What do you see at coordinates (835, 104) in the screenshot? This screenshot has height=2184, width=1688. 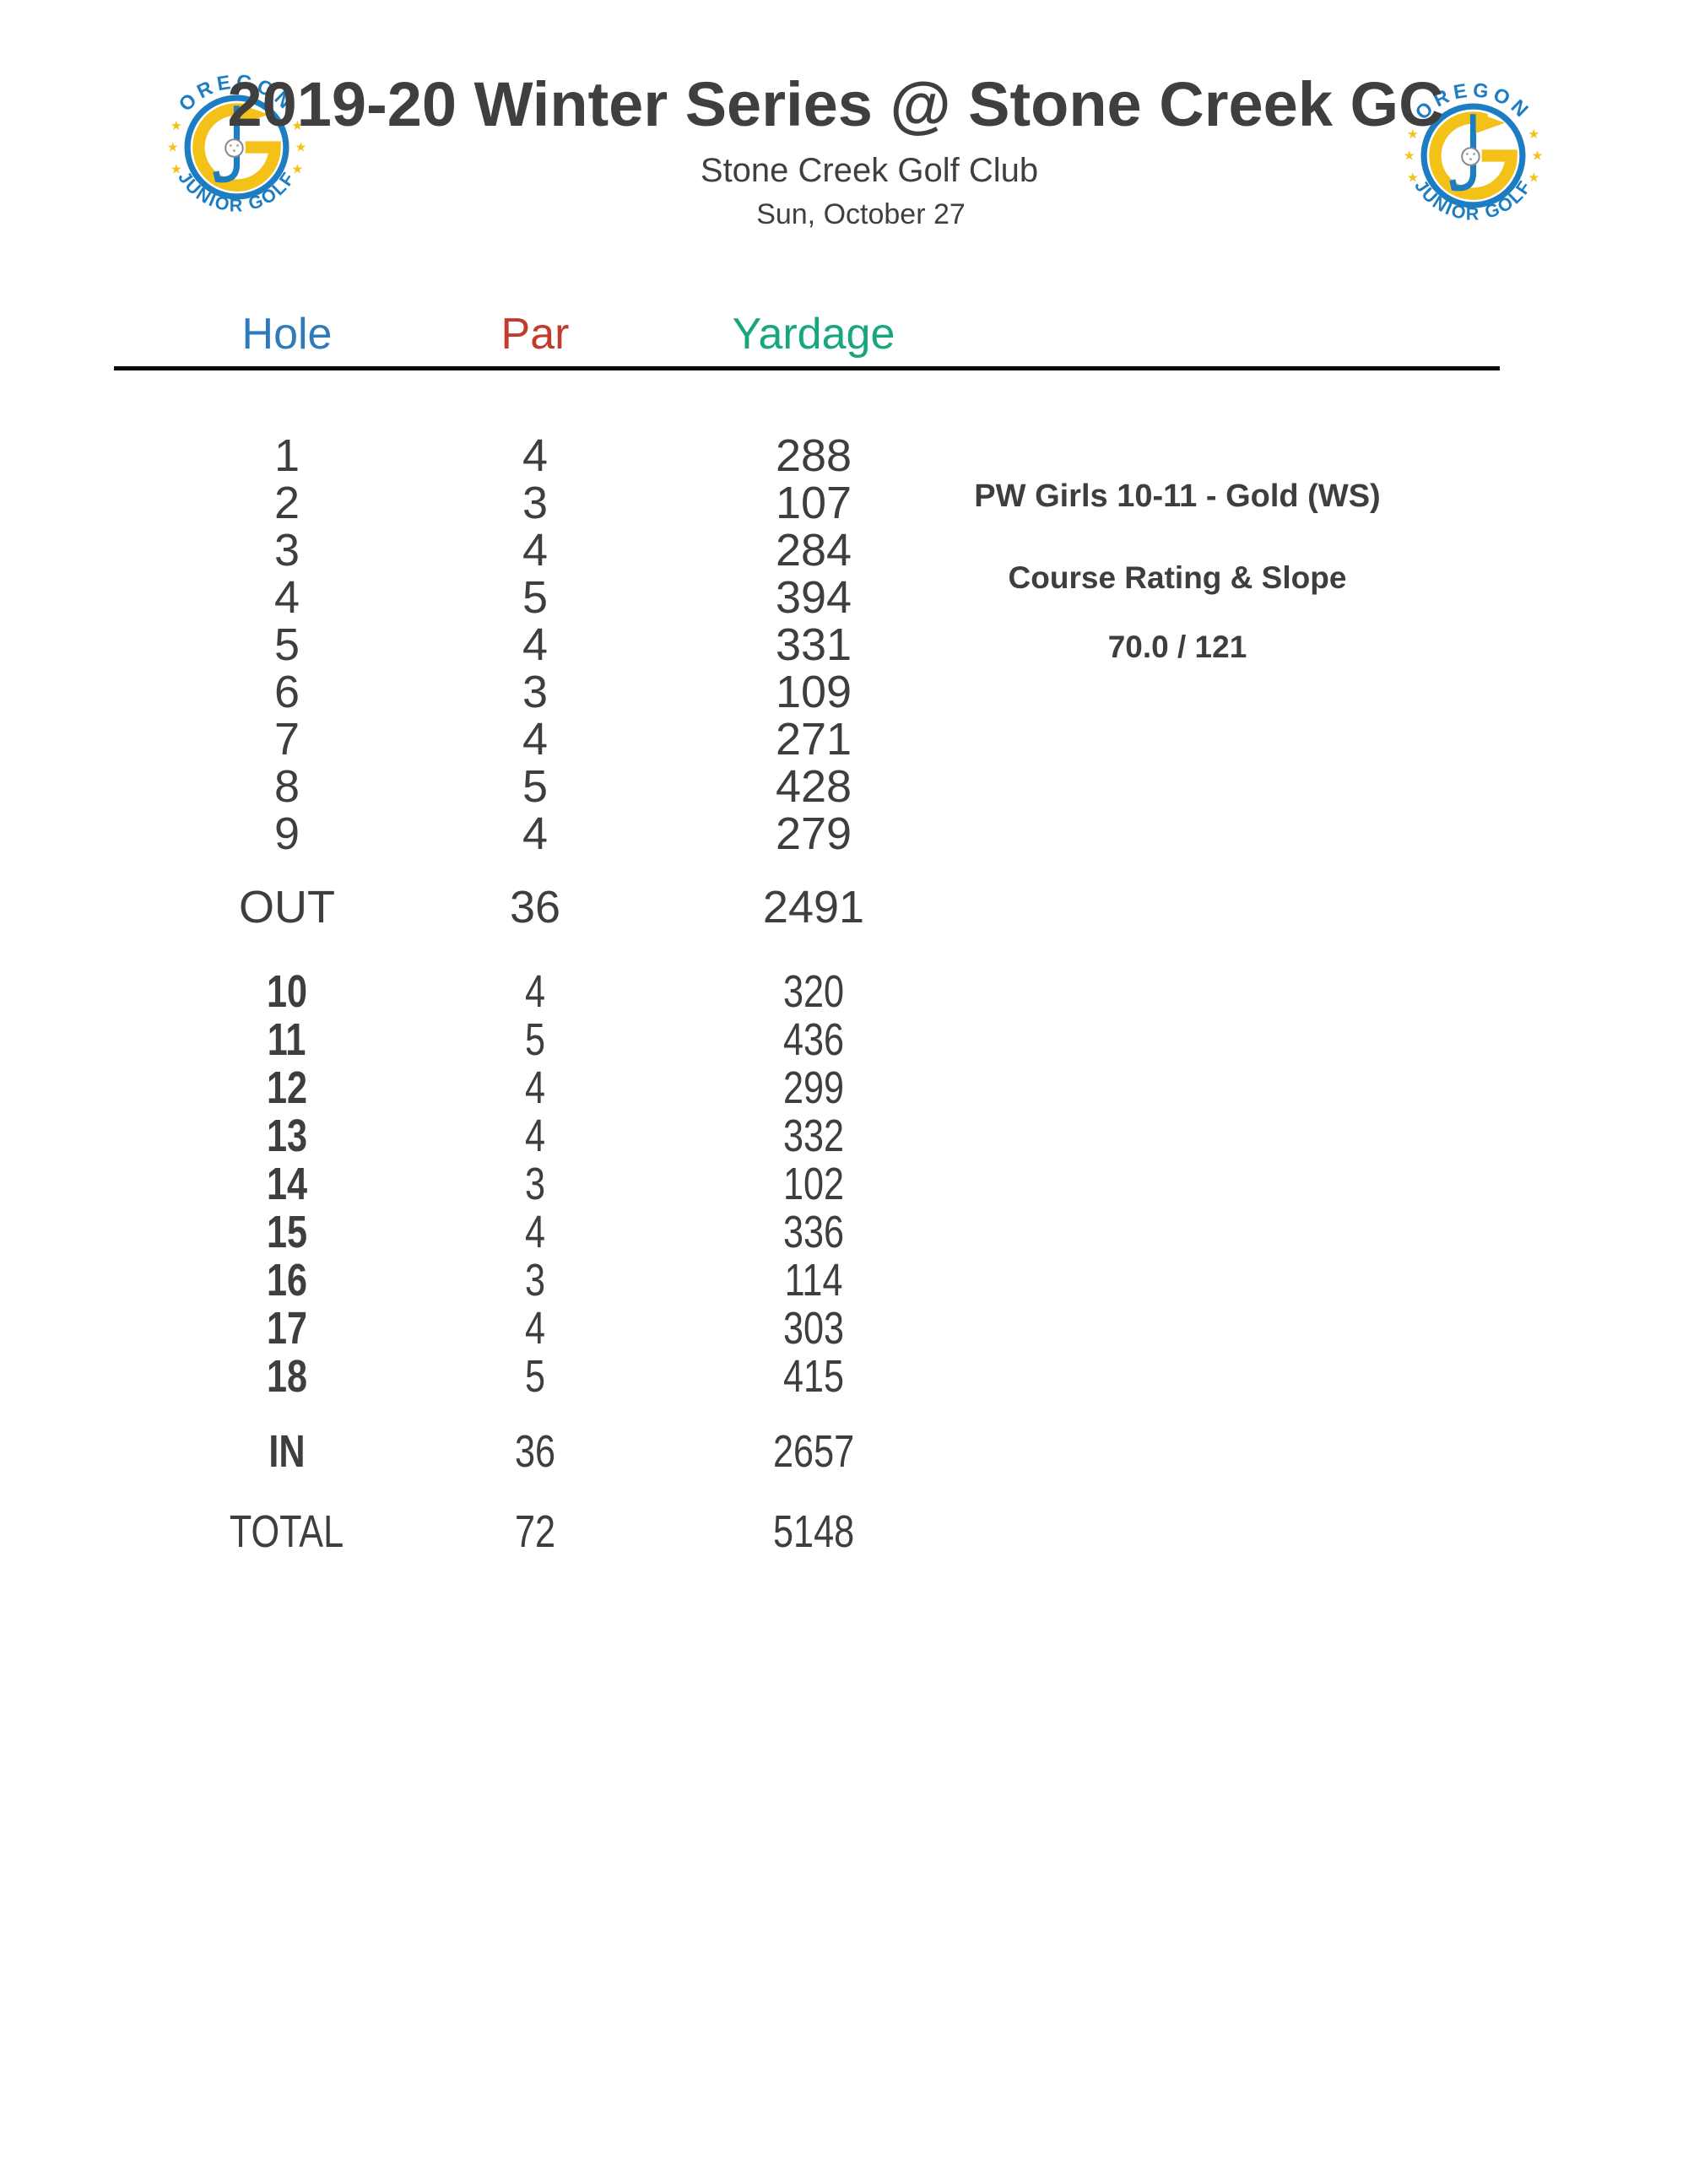 I see `page-title: 2019-20 Winter Series @ Stone Creek GC` at bounding box center [835, 104].